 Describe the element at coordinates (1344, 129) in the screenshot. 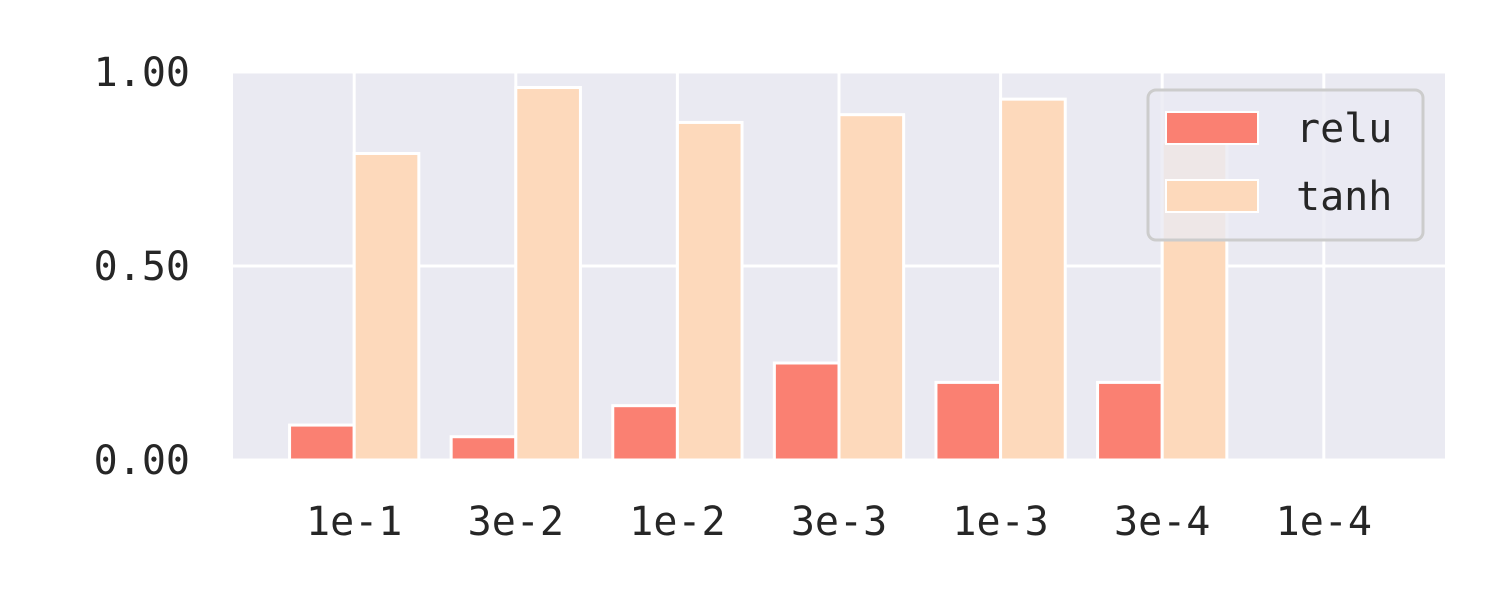

I see `legend-label-relu: relu` at that location.